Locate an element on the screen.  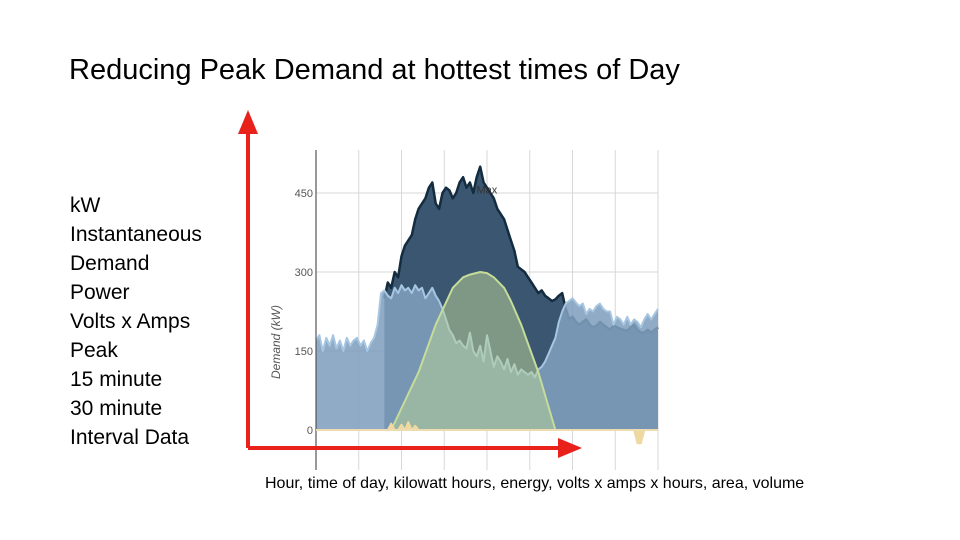
solar-line is located at coordinates (473, 351).